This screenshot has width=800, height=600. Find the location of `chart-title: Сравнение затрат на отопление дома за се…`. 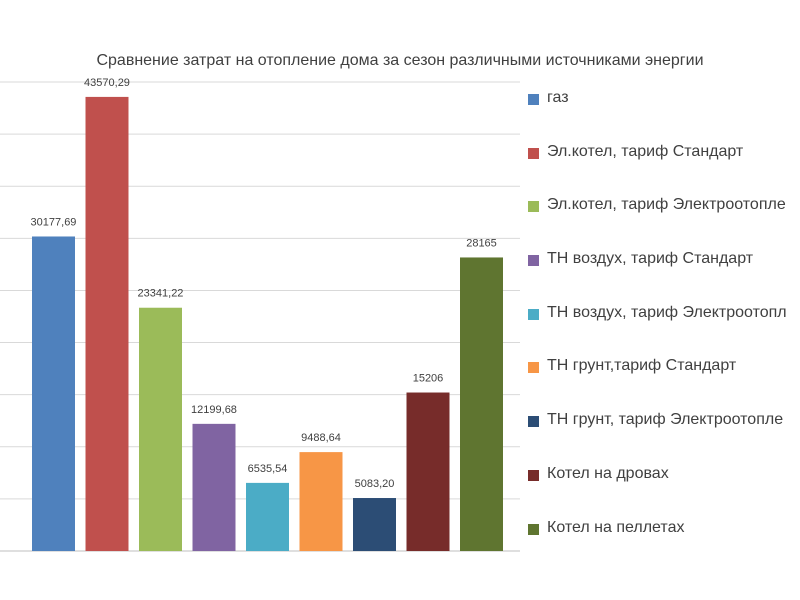

chart-title: Сравнение затрат на отопление дома за се… is located at coordinates (400, 60).